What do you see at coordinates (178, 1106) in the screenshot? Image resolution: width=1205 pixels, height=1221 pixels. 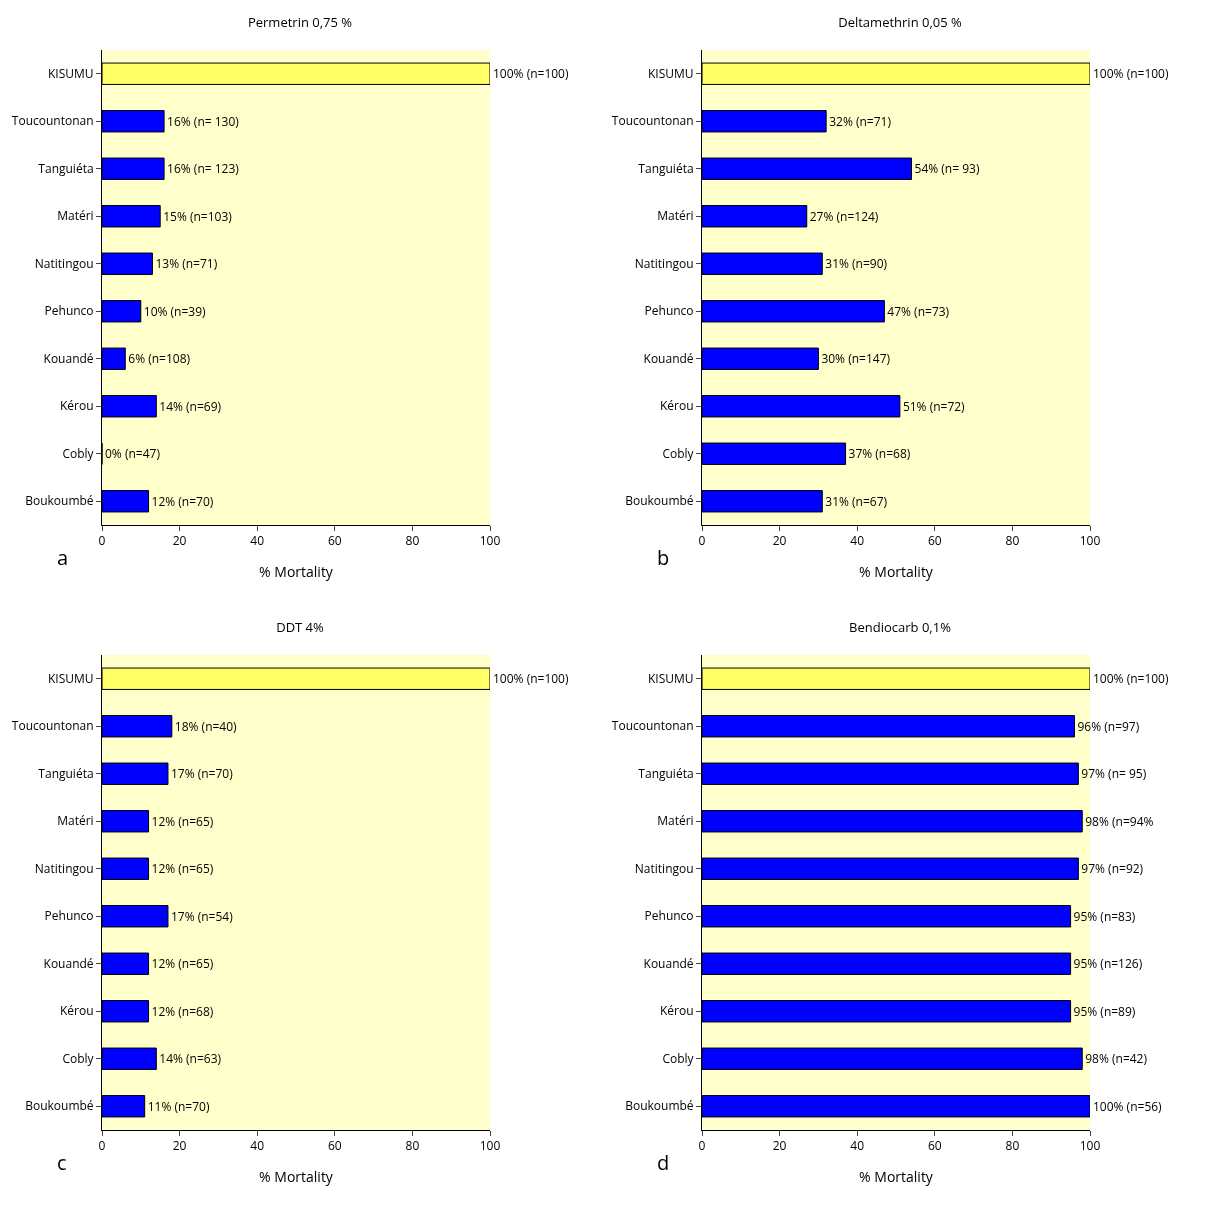 I see `data-label: 11% (n=70)` at bounding box center [178, 1106].